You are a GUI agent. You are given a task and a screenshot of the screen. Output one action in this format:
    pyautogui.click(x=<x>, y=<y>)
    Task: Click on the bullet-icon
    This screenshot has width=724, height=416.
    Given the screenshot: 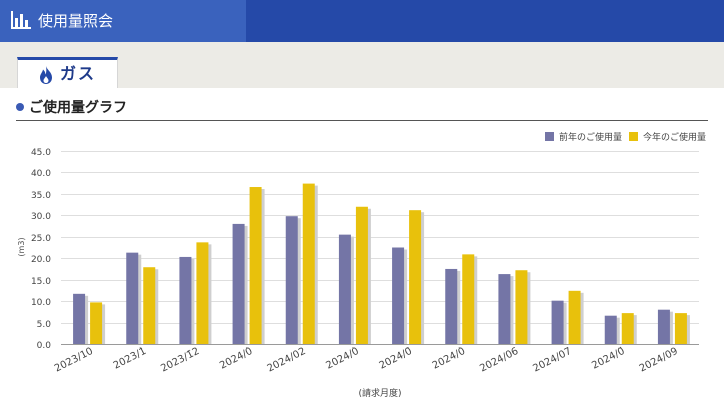 What is the action you would take?
    pyautogui.click(x=20, y=107)
    